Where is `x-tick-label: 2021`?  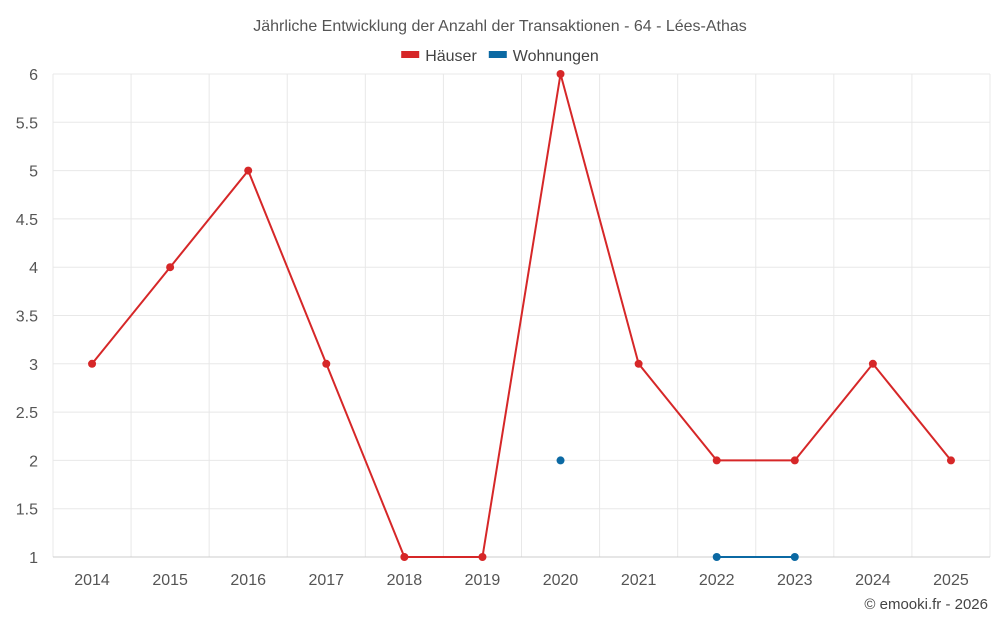 x-tick-label: 2021 is located at coordinates (639, 580).